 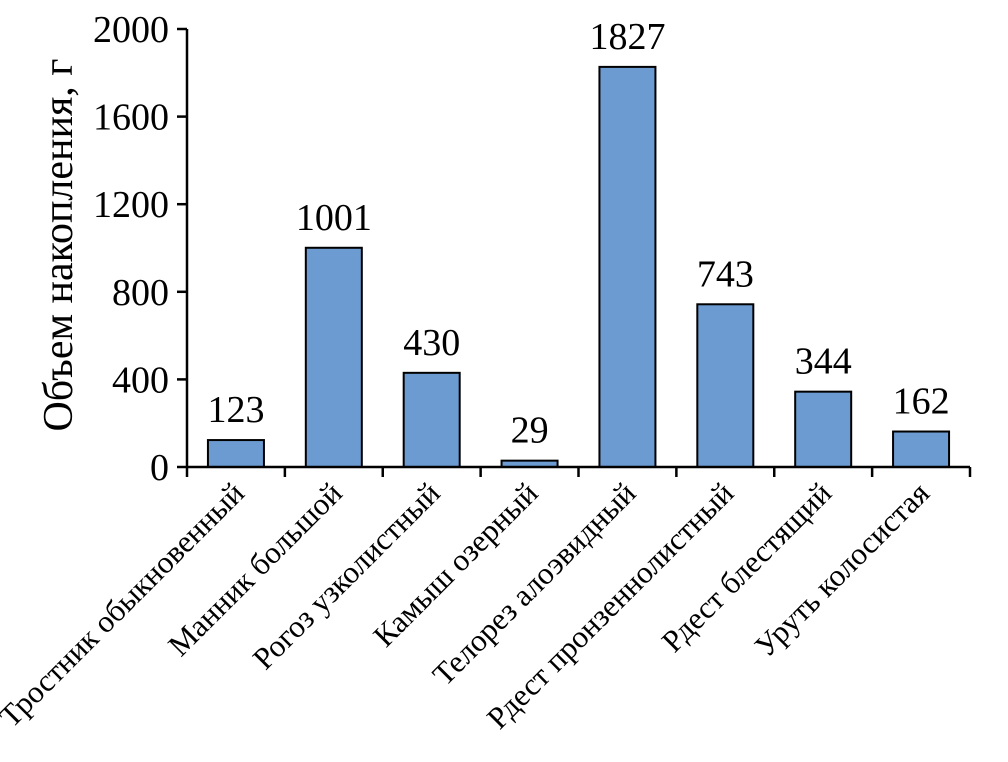 What do you see at coordinates (334, 218) in the screenshot?
I see `data-label: 1001` at bounding box center [334, 218].